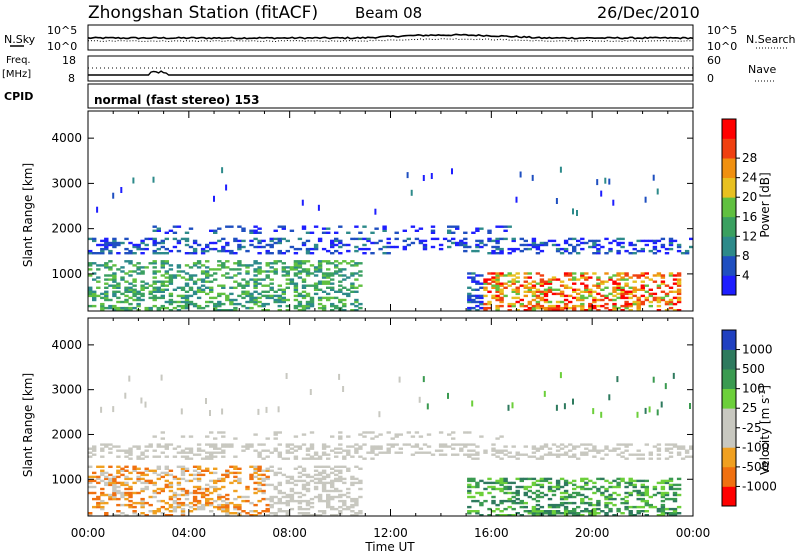 This screenshot has width=800, height=554. Describe the element at coordinates (765, 430) in the screenshot. I see `velocity-colorbar-label: Velocity [m s-1]` at that location.